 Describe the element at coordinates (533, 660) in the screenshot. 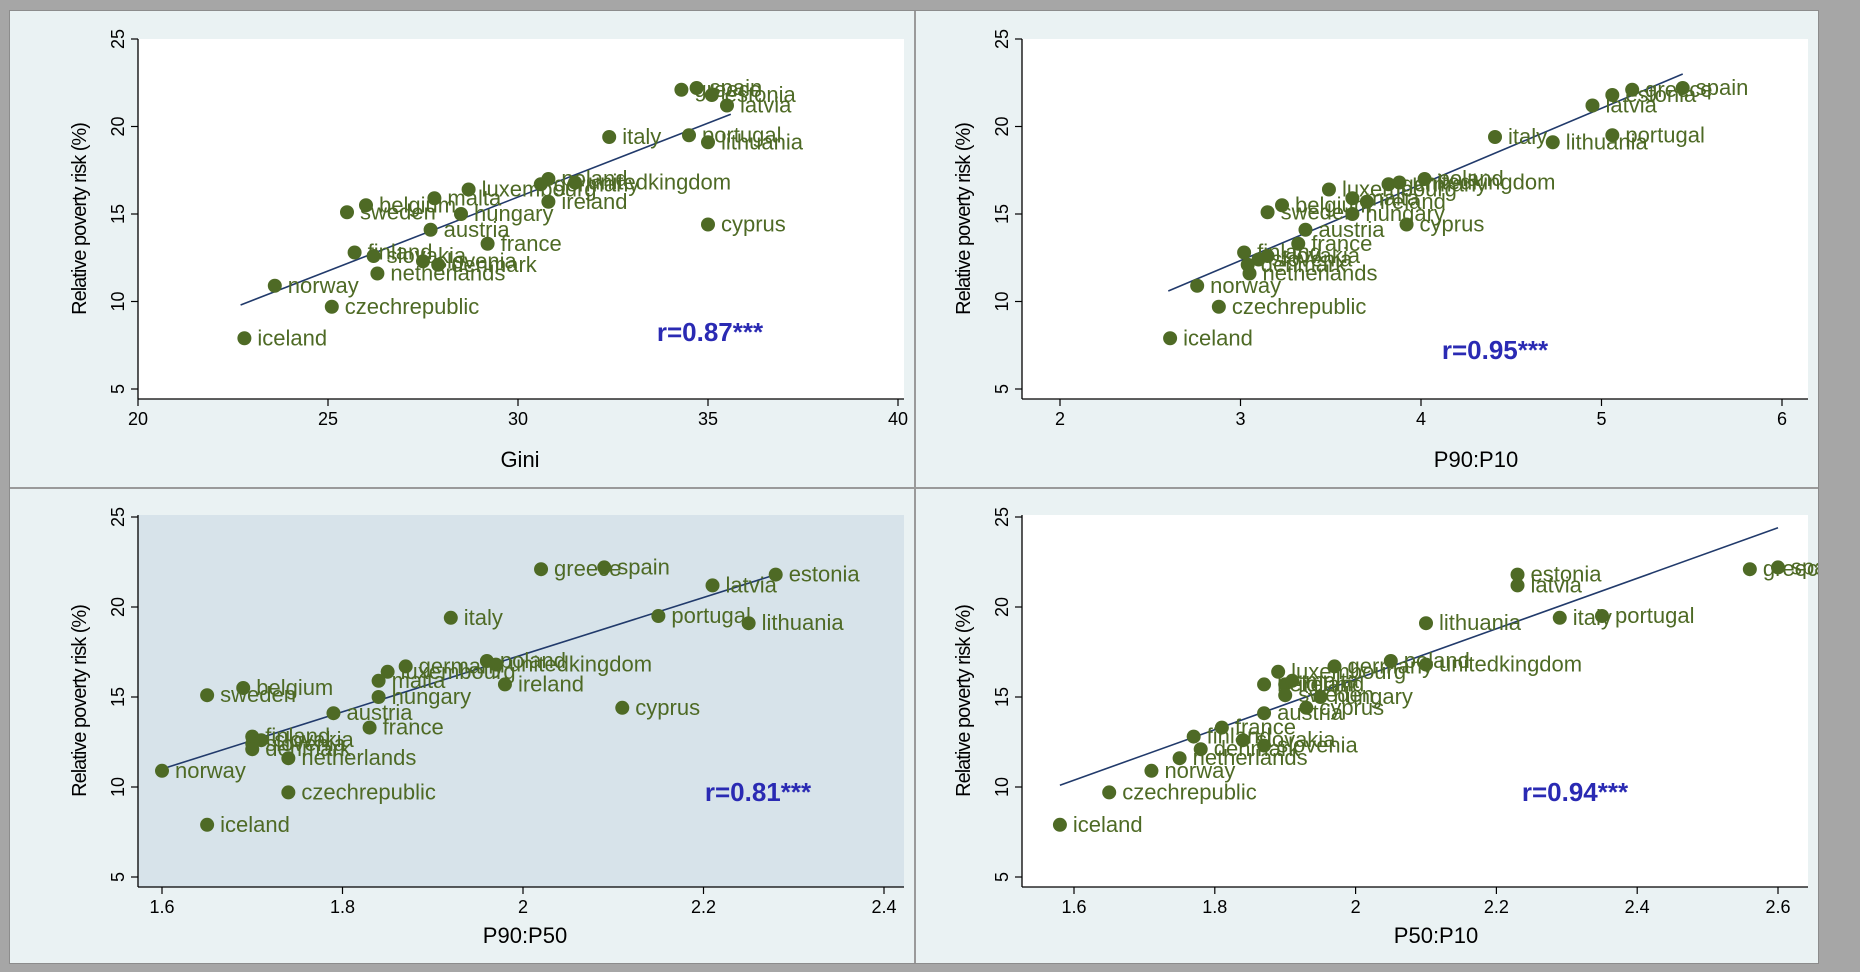

I see `point-label: poland` at that location.